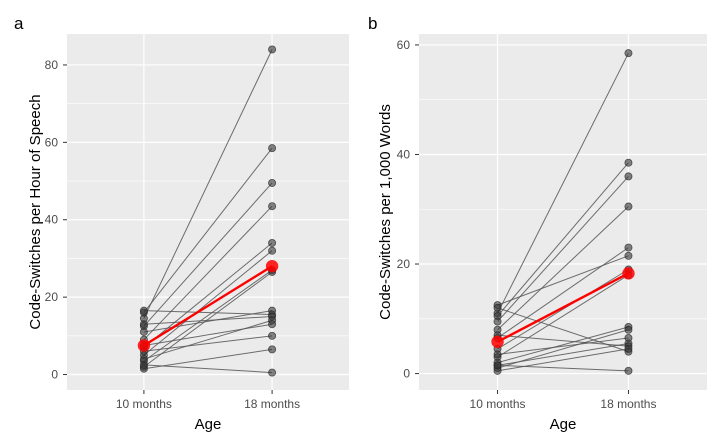 This screenshot has height=444, width=720. What do you see at coordinates (35, 211) in the screenshot?
I see `y-axis-title: Code-Switches per Hour of Speech` at bounding box center [35, 211].